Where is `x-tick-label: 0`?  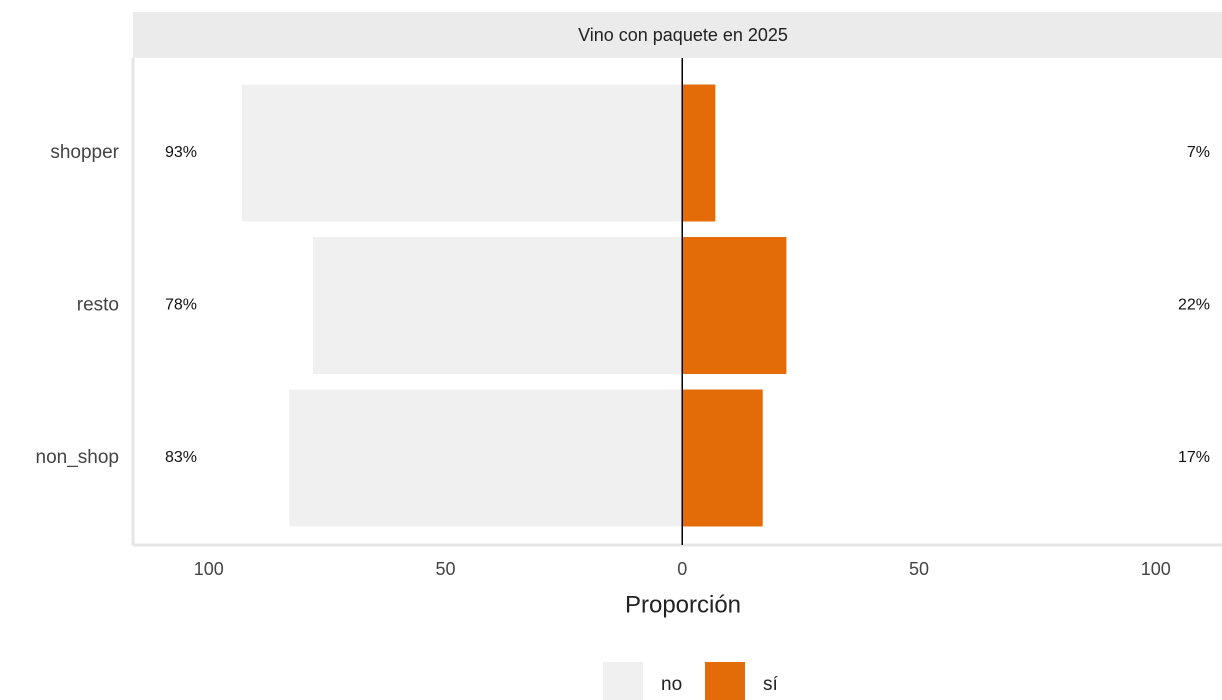 x-tick-label: 0 is located at coordinates (682, 569).